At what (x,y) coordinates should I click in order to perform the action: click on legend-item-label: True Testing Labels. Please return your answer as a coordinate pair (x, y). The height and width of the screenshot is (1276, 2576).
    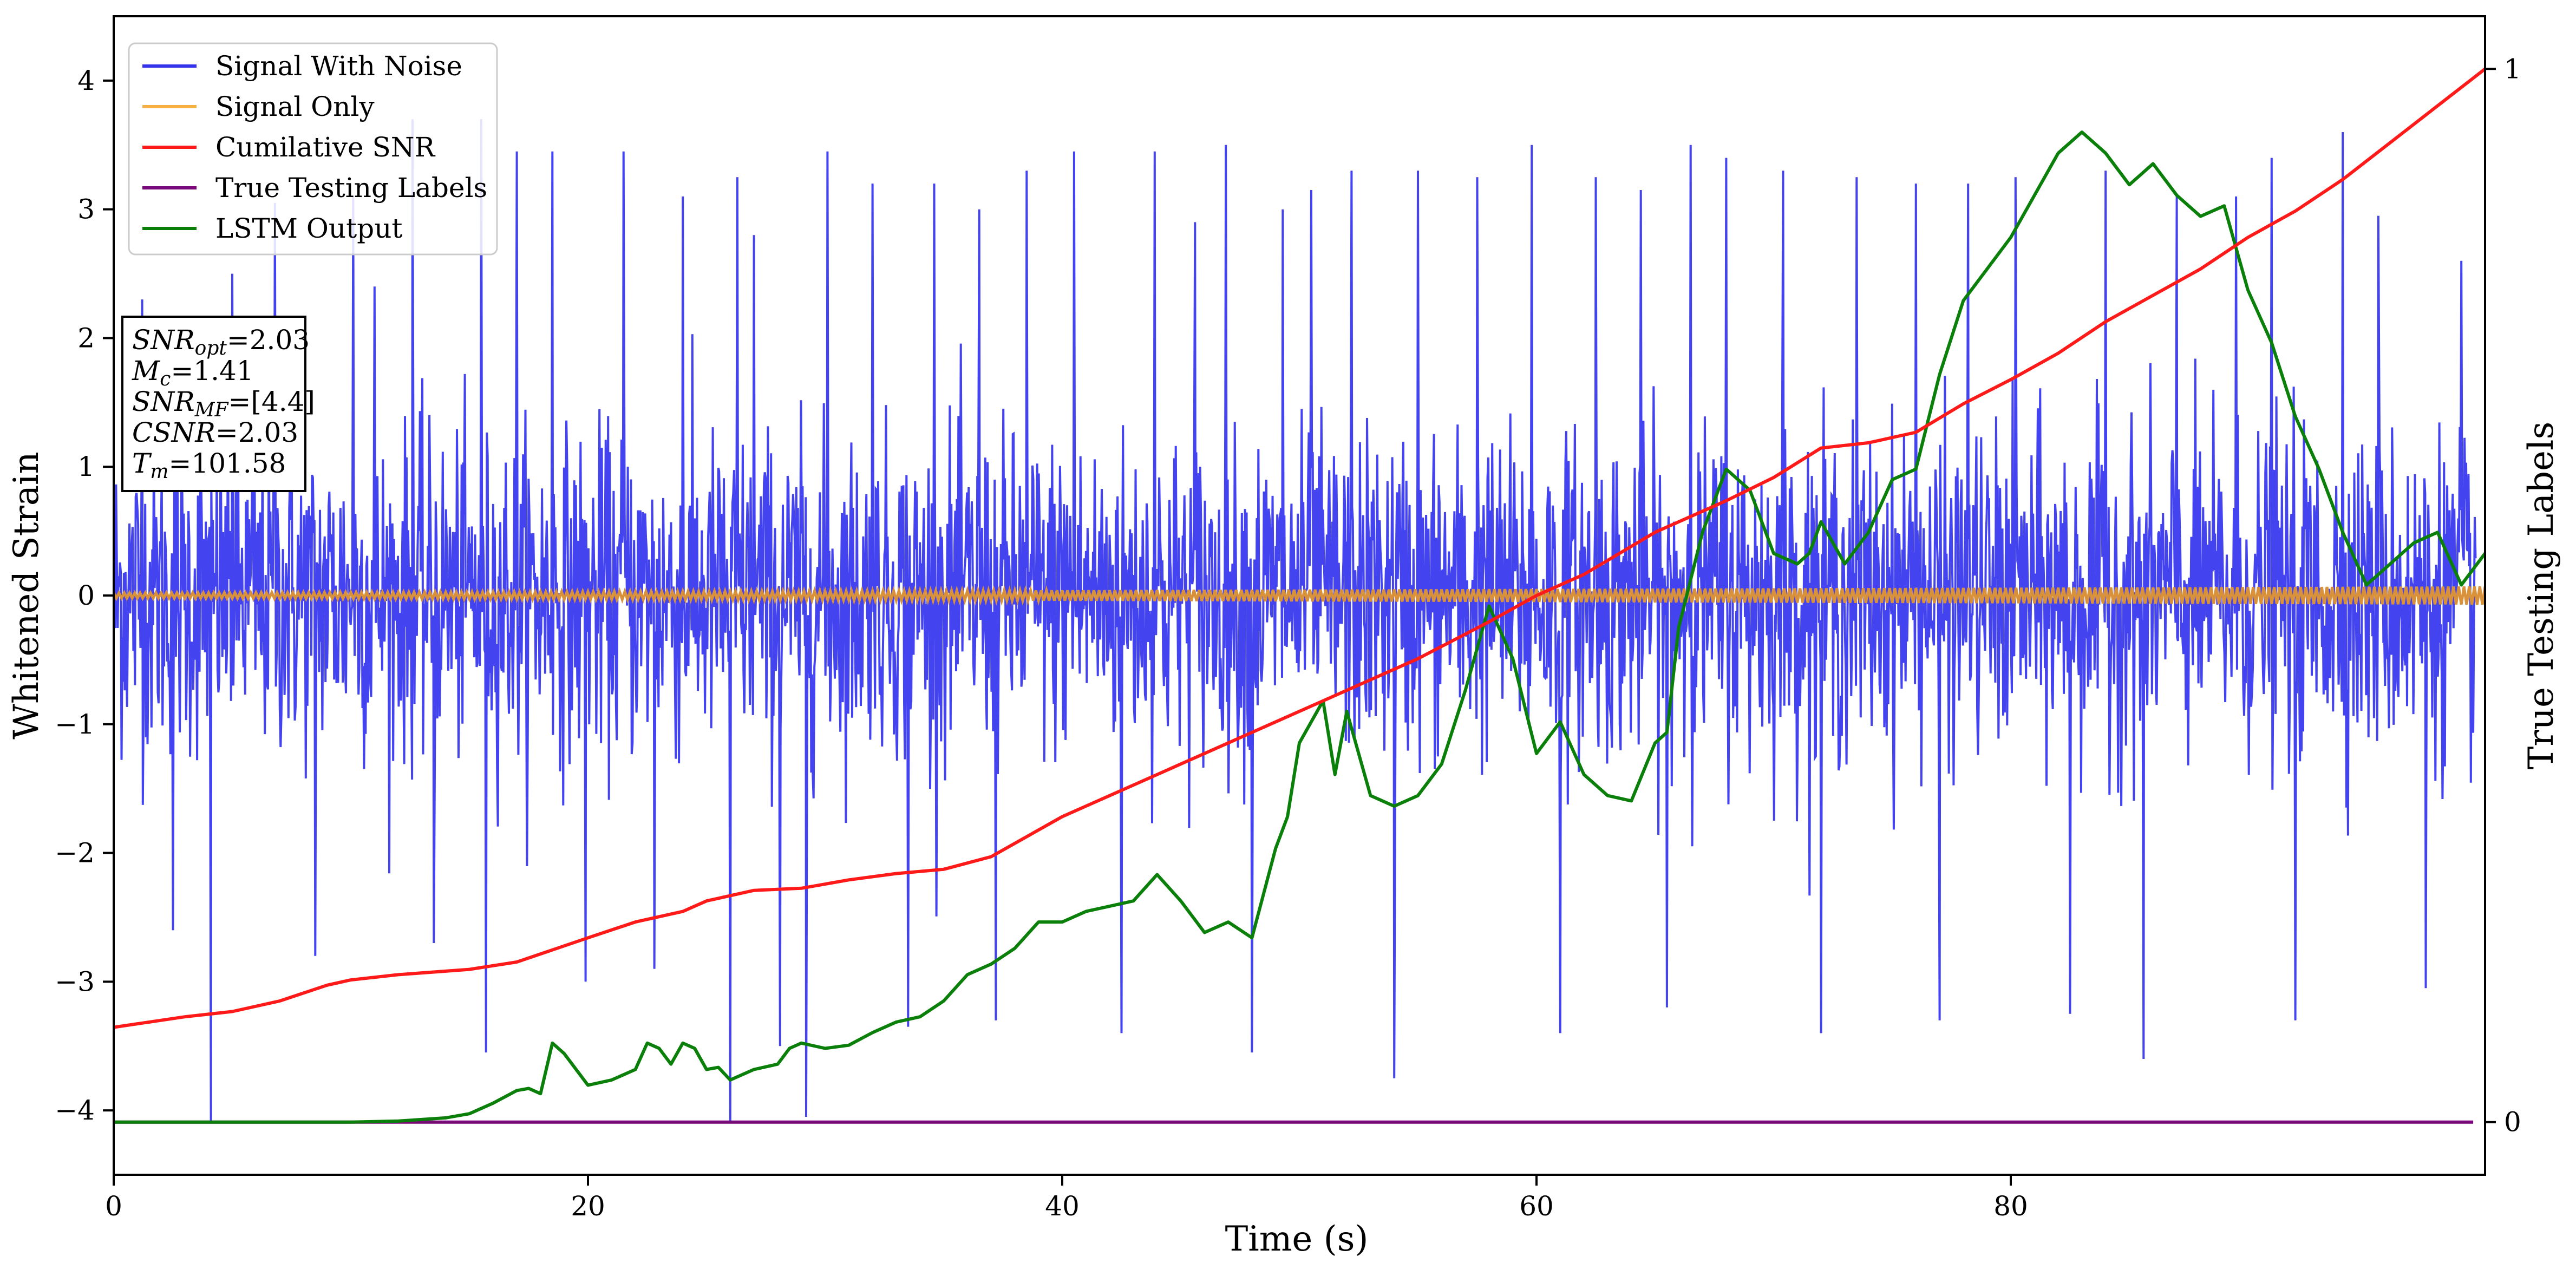
    Looking at the image, I should click on (351, 188).